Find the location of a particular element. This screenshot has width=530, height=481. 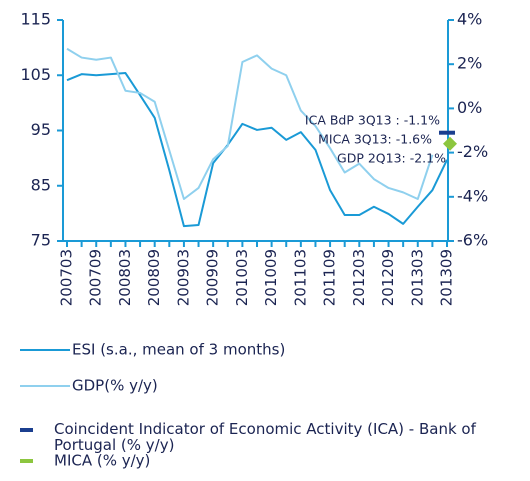

x-tick-label: 200709 is located at coordinates (96, 277).